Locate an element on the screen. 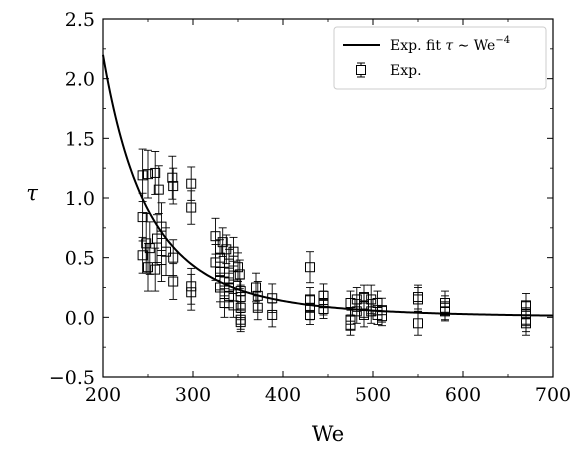 Image resolution: width=581 pixels, height=452 pixels. y-axis-label: τ is located at coordinates (32, 193).